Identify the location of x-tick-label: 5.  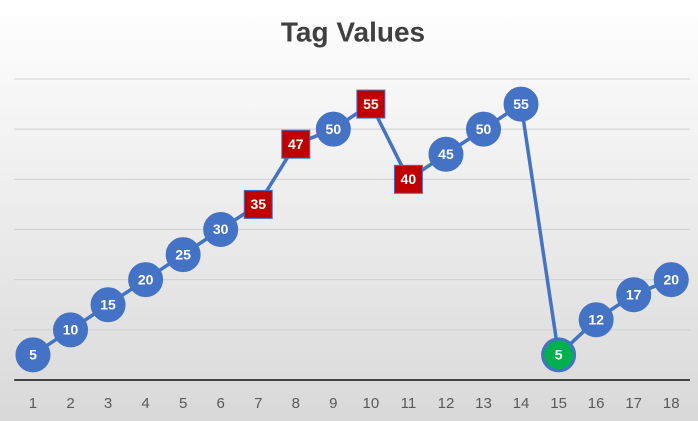
(183, 403).